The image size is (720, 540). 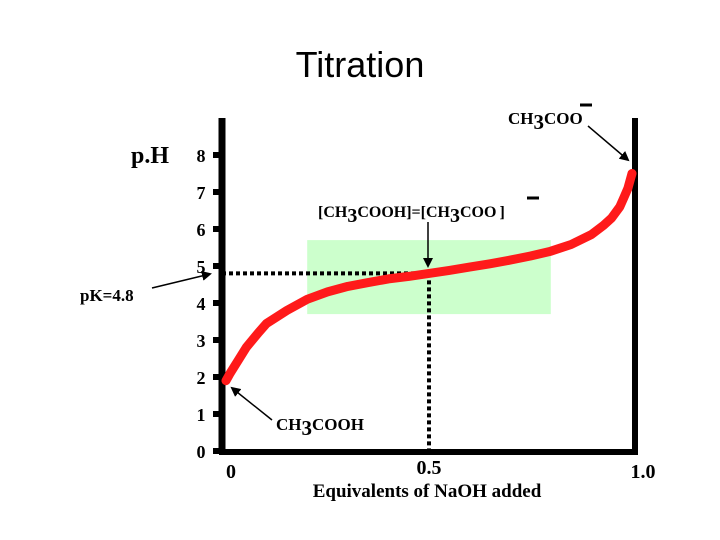 What do you see at coordinates (201, 193) in the screenshot?
I see `y-tick-label: 7` at bounding box center [201, 193].